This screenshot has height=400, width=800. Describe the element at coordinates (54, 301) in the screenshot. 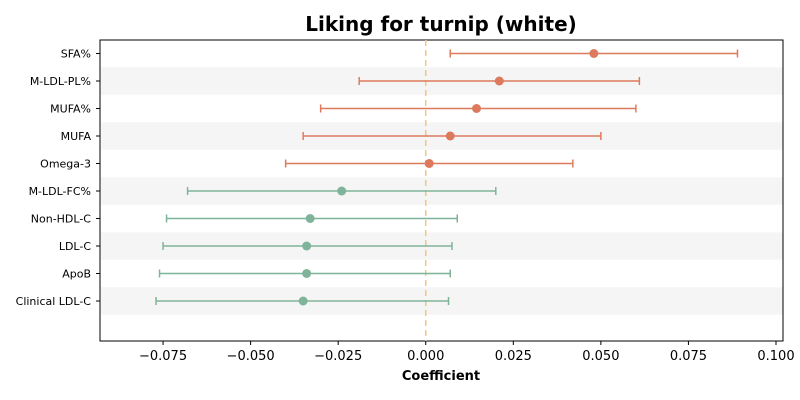

I see `row-label: Clinical LDL-C` at that location.